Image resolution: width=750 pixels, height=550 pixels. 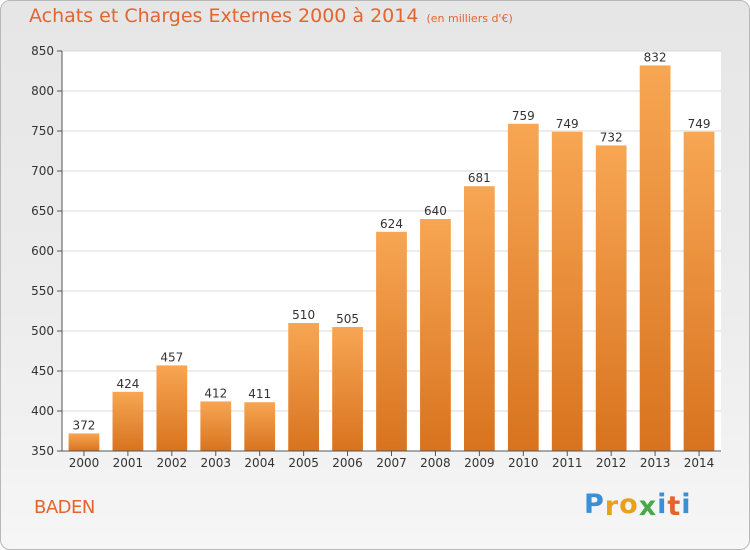 I want to click on x-tick-label: 2007, so click(x=391, y=463).